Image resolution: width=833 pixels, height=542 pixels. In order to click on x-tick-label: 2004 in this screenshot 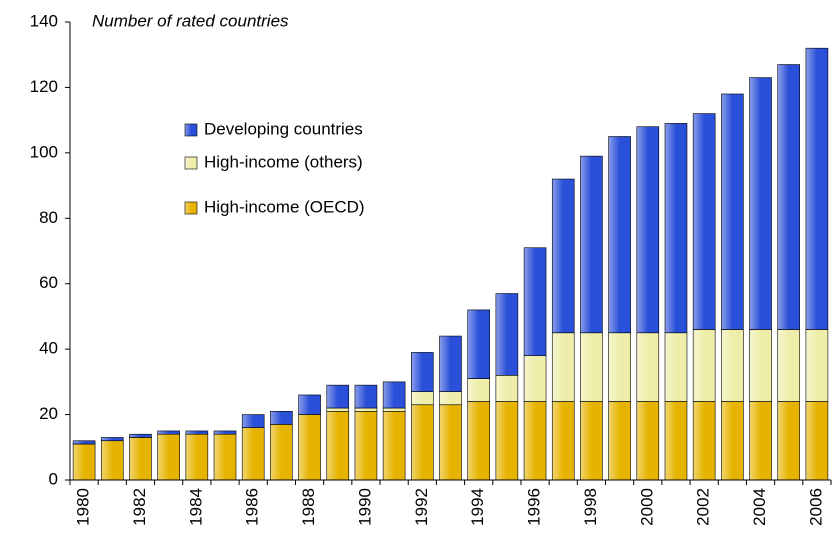, I will do `click(759, 507)`.